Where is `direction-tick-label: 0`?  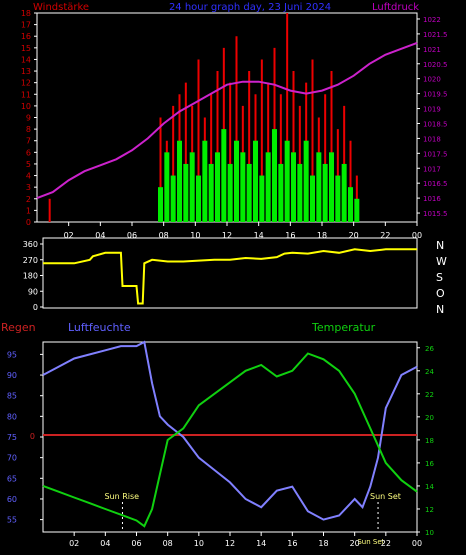
direction-tick-label: 0 is located at coordinates (35, 307).